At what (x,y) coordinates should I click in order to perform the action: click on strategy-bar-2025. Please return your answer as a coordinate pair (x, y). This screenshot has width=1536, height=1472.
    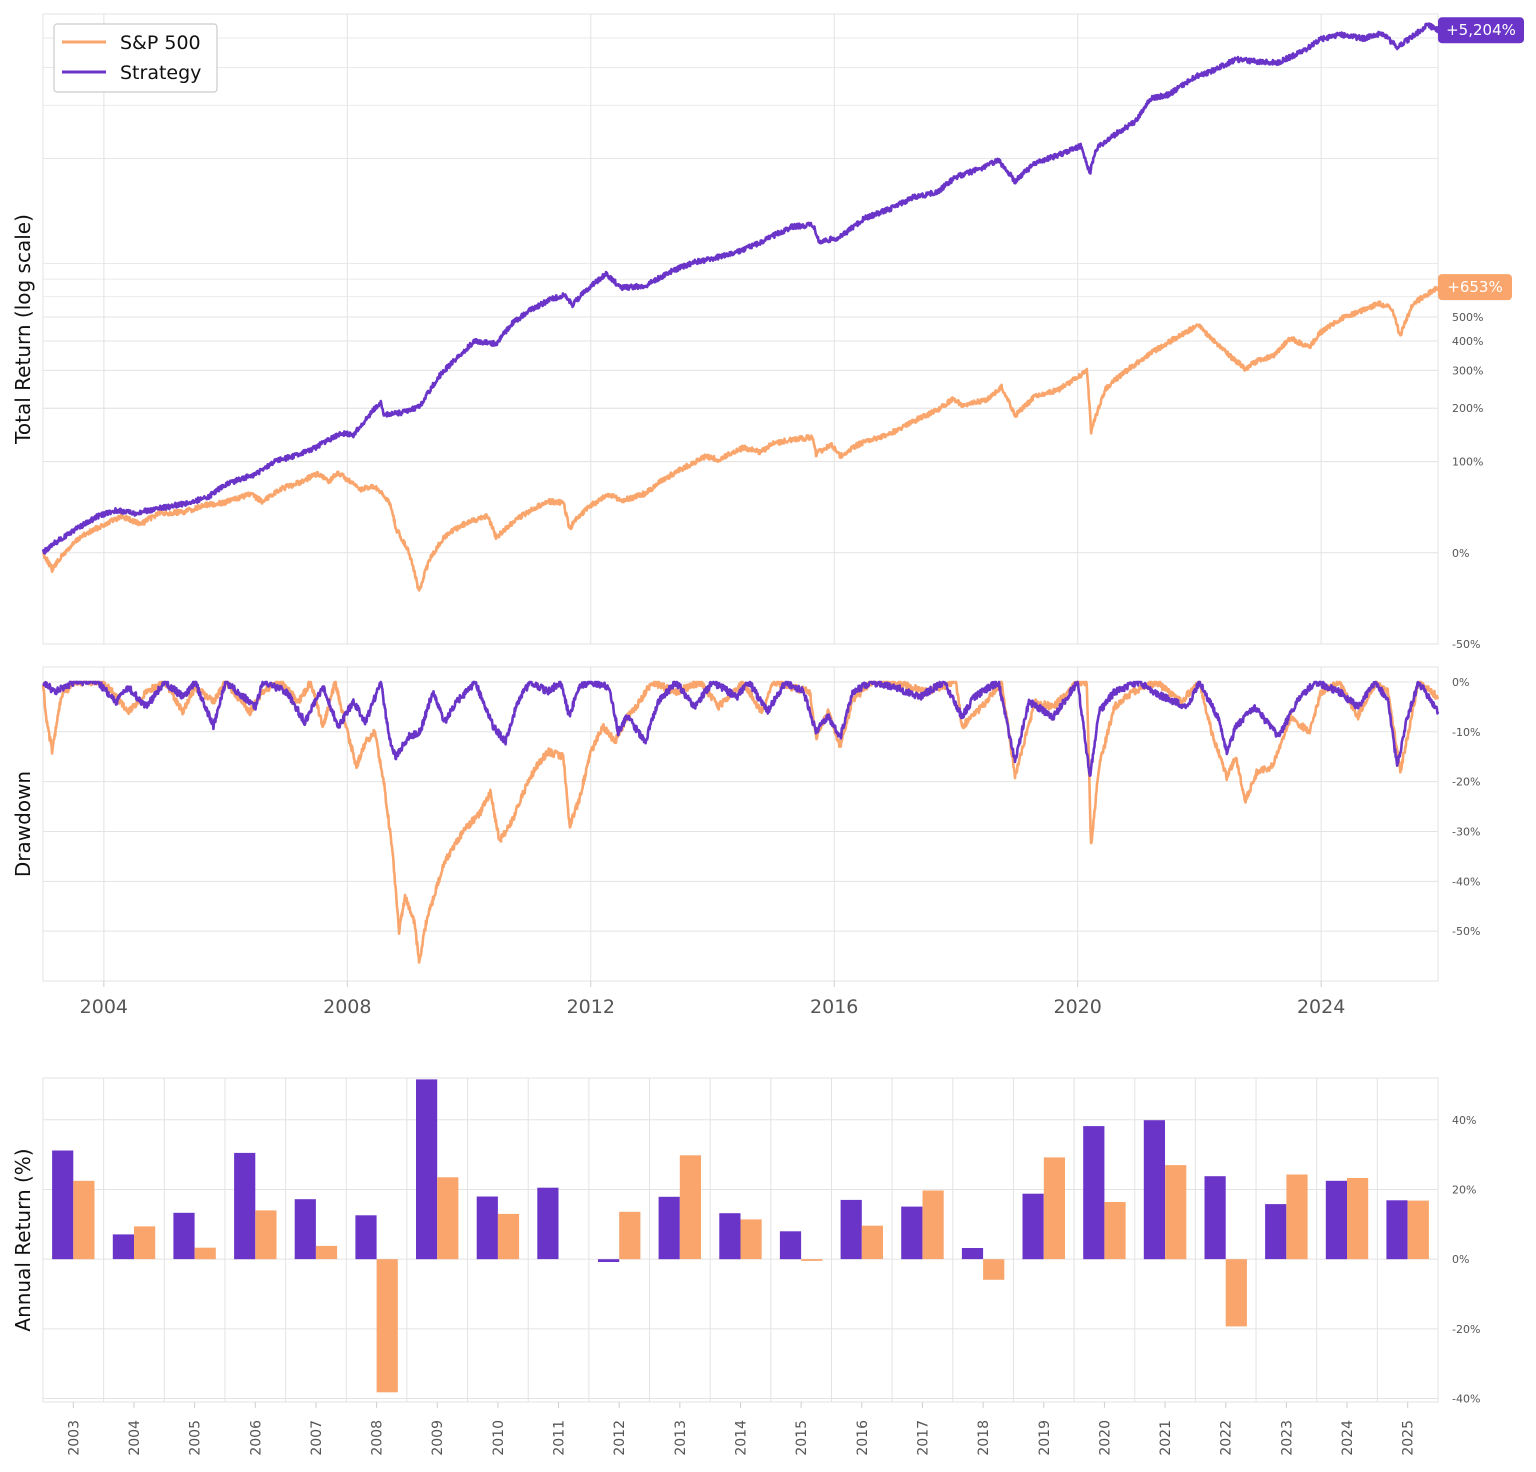
    Looking at the image, I should click on (1397, 1230).